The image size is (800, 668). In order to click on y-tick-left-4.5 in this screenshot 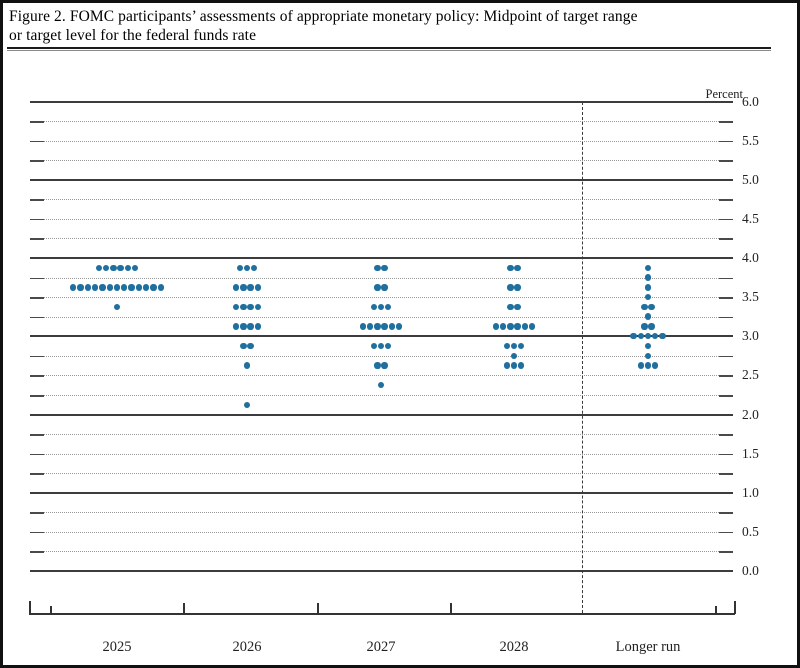, I will do `click(37, 219)`.